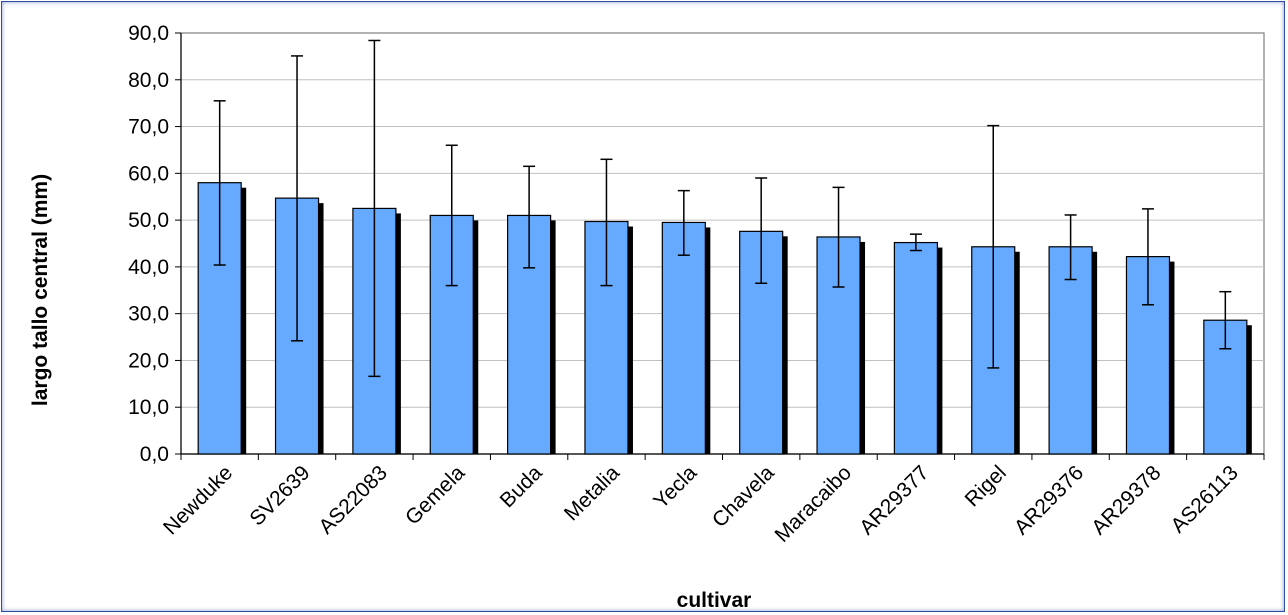 The image size is (1288, 615). I want to click on x-tick-label: AR29376, so click(1049, 500).